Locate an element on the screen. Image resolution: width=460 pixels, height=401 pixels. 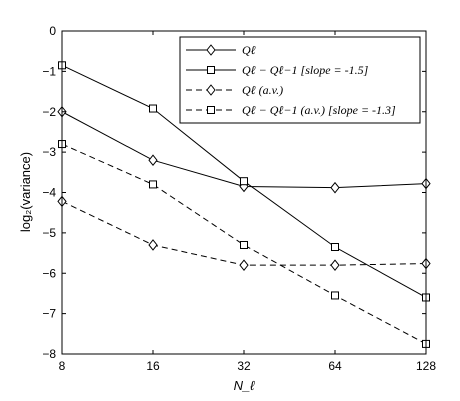
x-axis-label: N_ℓ is located at coordinates (245, 385).